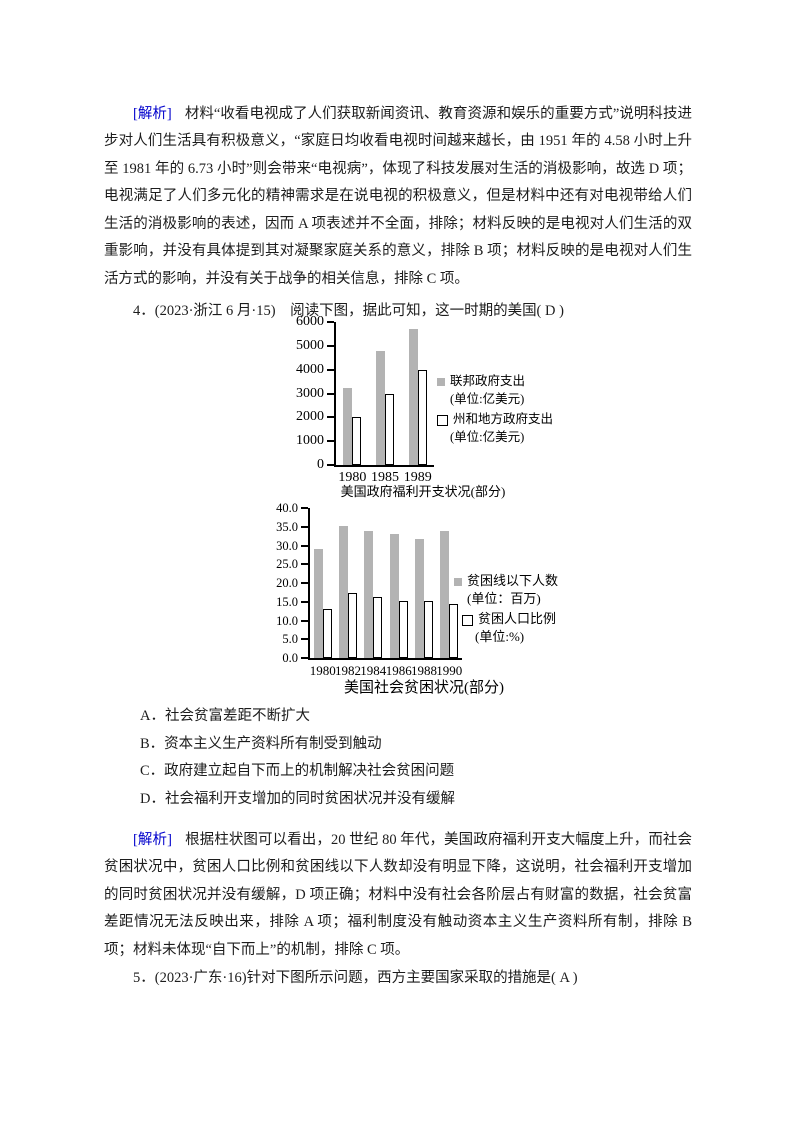 The height and width of the screenshot is (1123, 794). Describe the element at coordinates (287, 620) in the screenshot. I see `y-axis-label: 10.0` at that location.